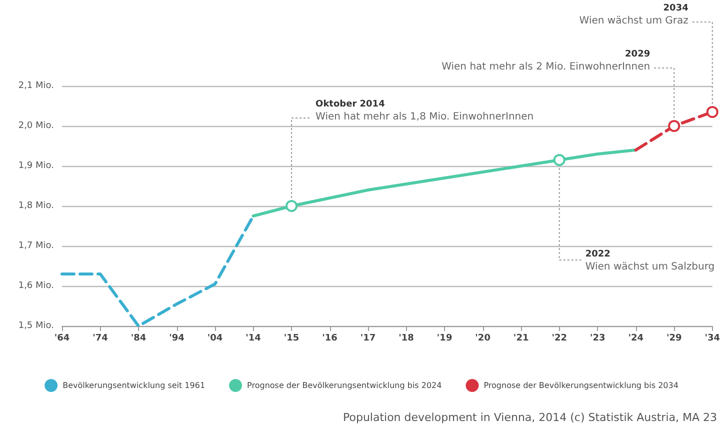 The width and height of the screenshot is (723, 429). Describe the element at coordinates (36, 206) in the screenshot. I see `y-tick-label: 1,8 Mio.` at that location.